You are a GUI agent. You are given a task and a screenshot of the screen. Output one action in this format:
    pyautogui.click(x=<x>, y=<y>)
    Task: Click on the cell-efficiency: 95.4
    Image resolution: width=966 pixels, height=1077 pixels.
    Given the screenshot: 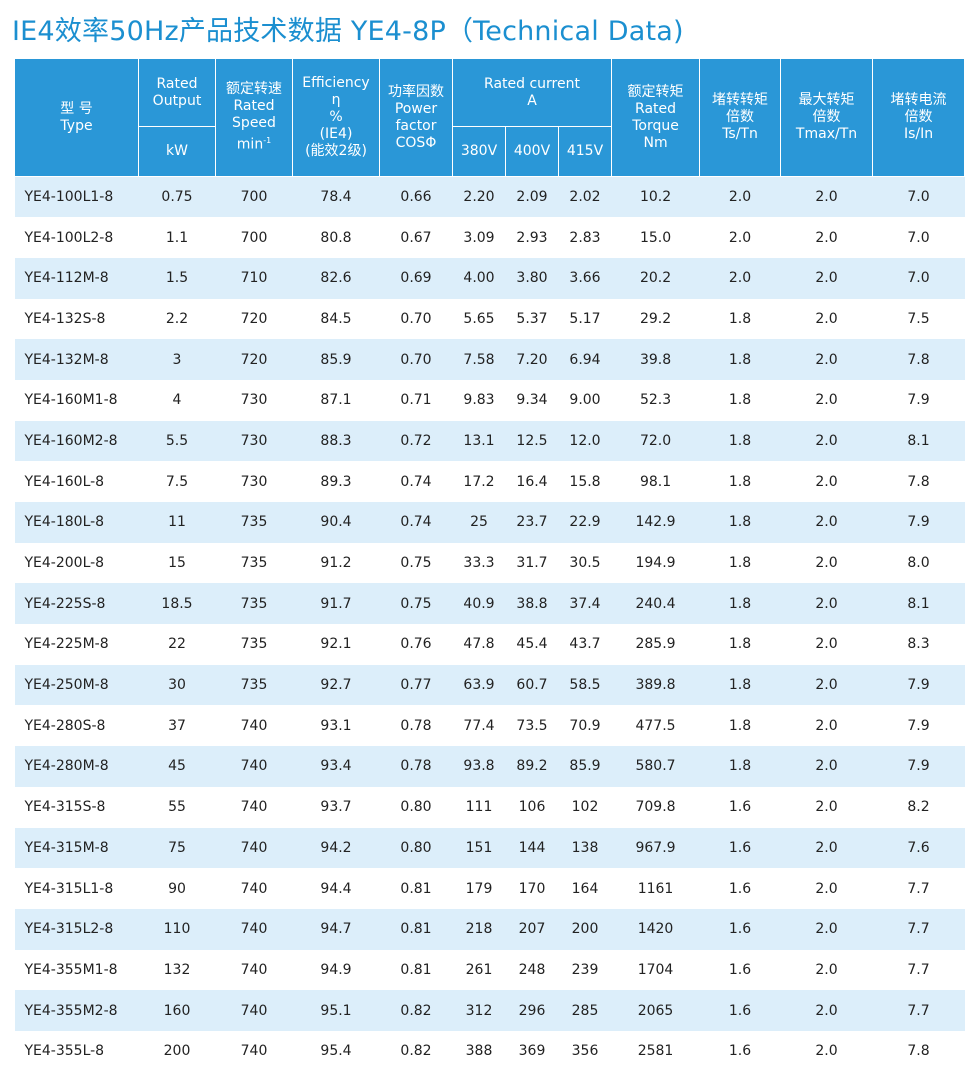 What is the action you would take?
    pyautogui.click(x=336, y=1051)
    